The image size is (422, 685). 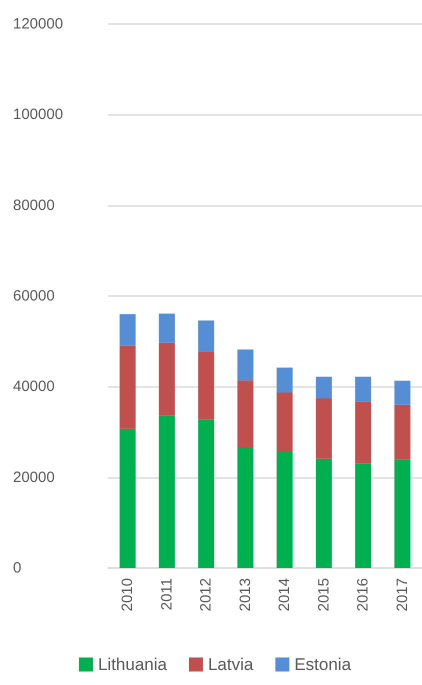 What do you see at coordinates (133, 664) in the screenshot?
I see `legend-label: Lithuania` at bounding box center [133, 664].